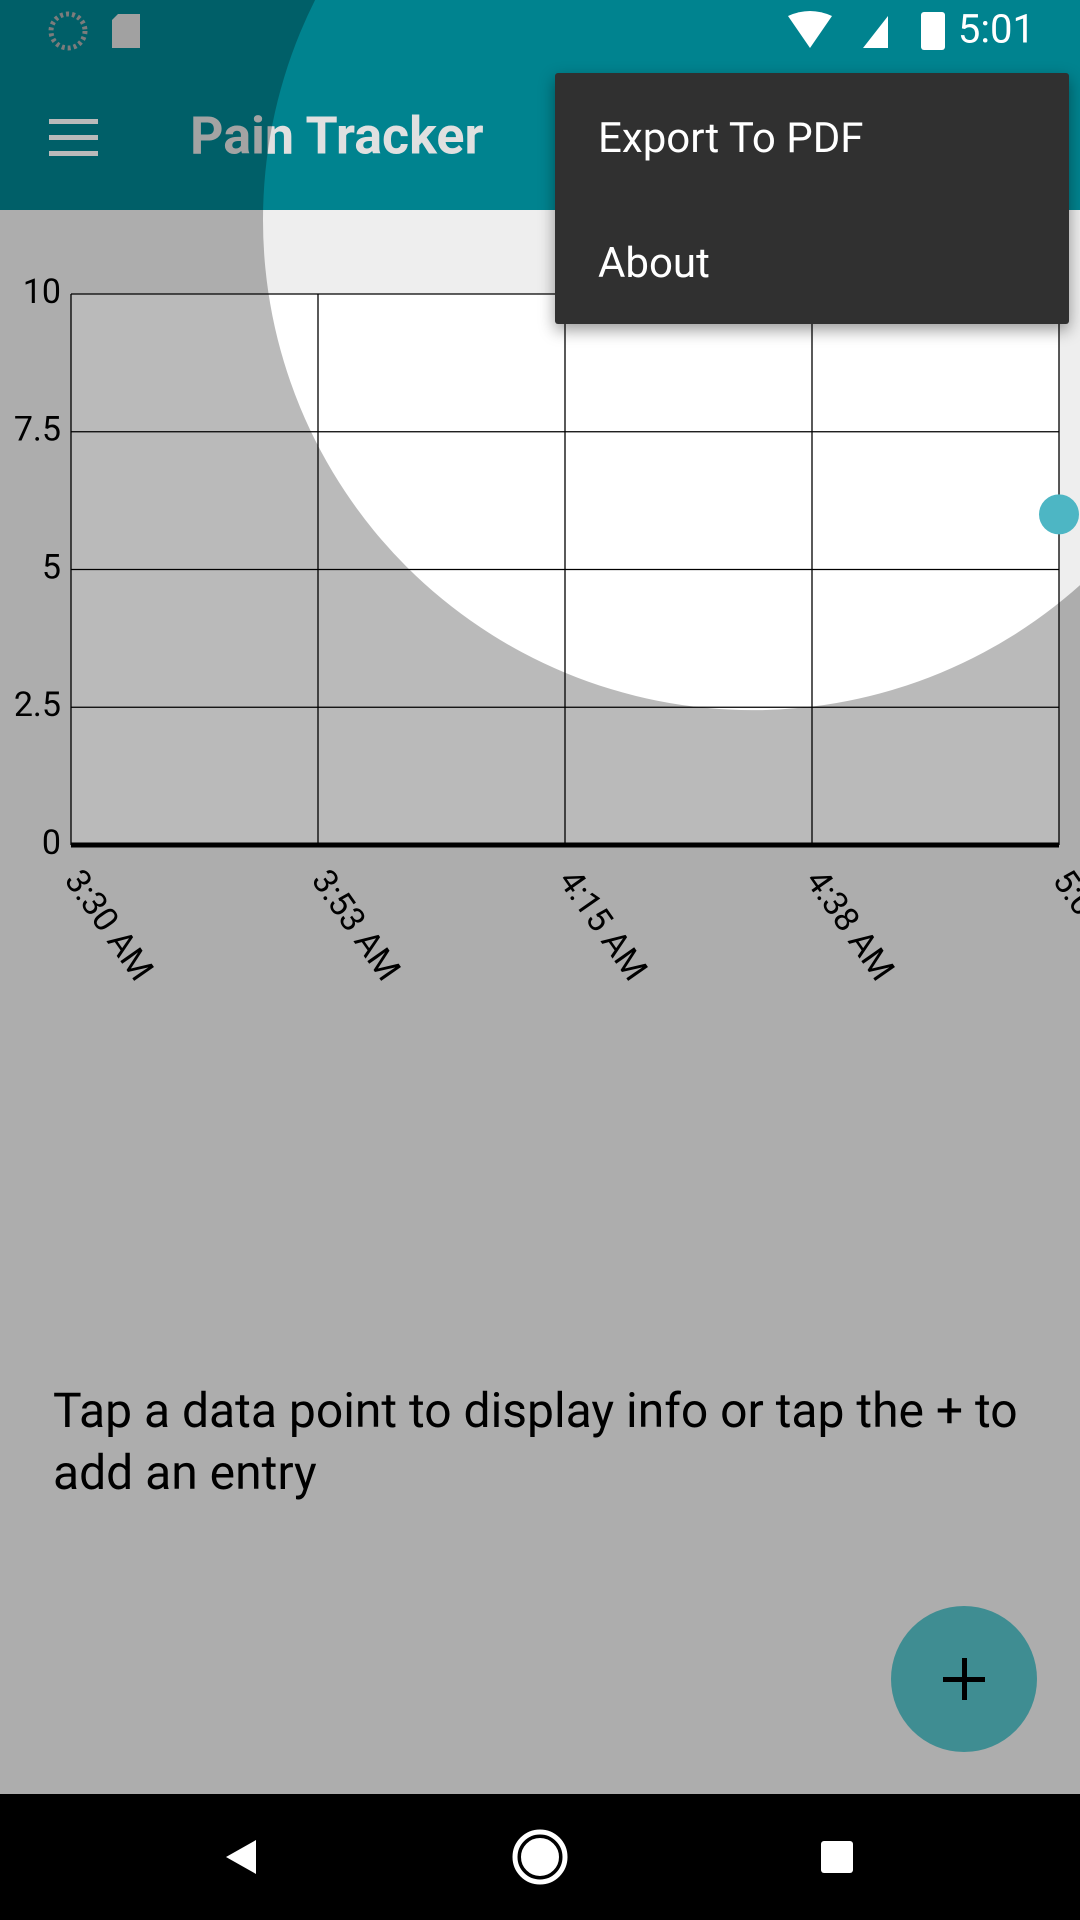  I want to click on y-tick-label: 10, so click(42, 292).